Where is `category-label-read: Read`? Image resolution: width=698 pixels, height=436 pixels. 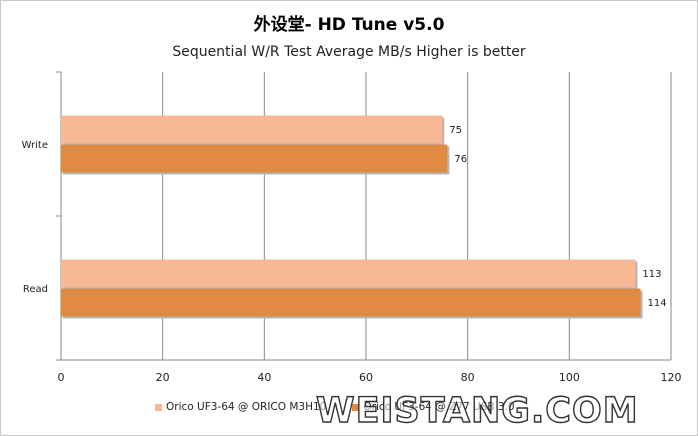
category-label-read: Read is located at coordinates (35, 289).